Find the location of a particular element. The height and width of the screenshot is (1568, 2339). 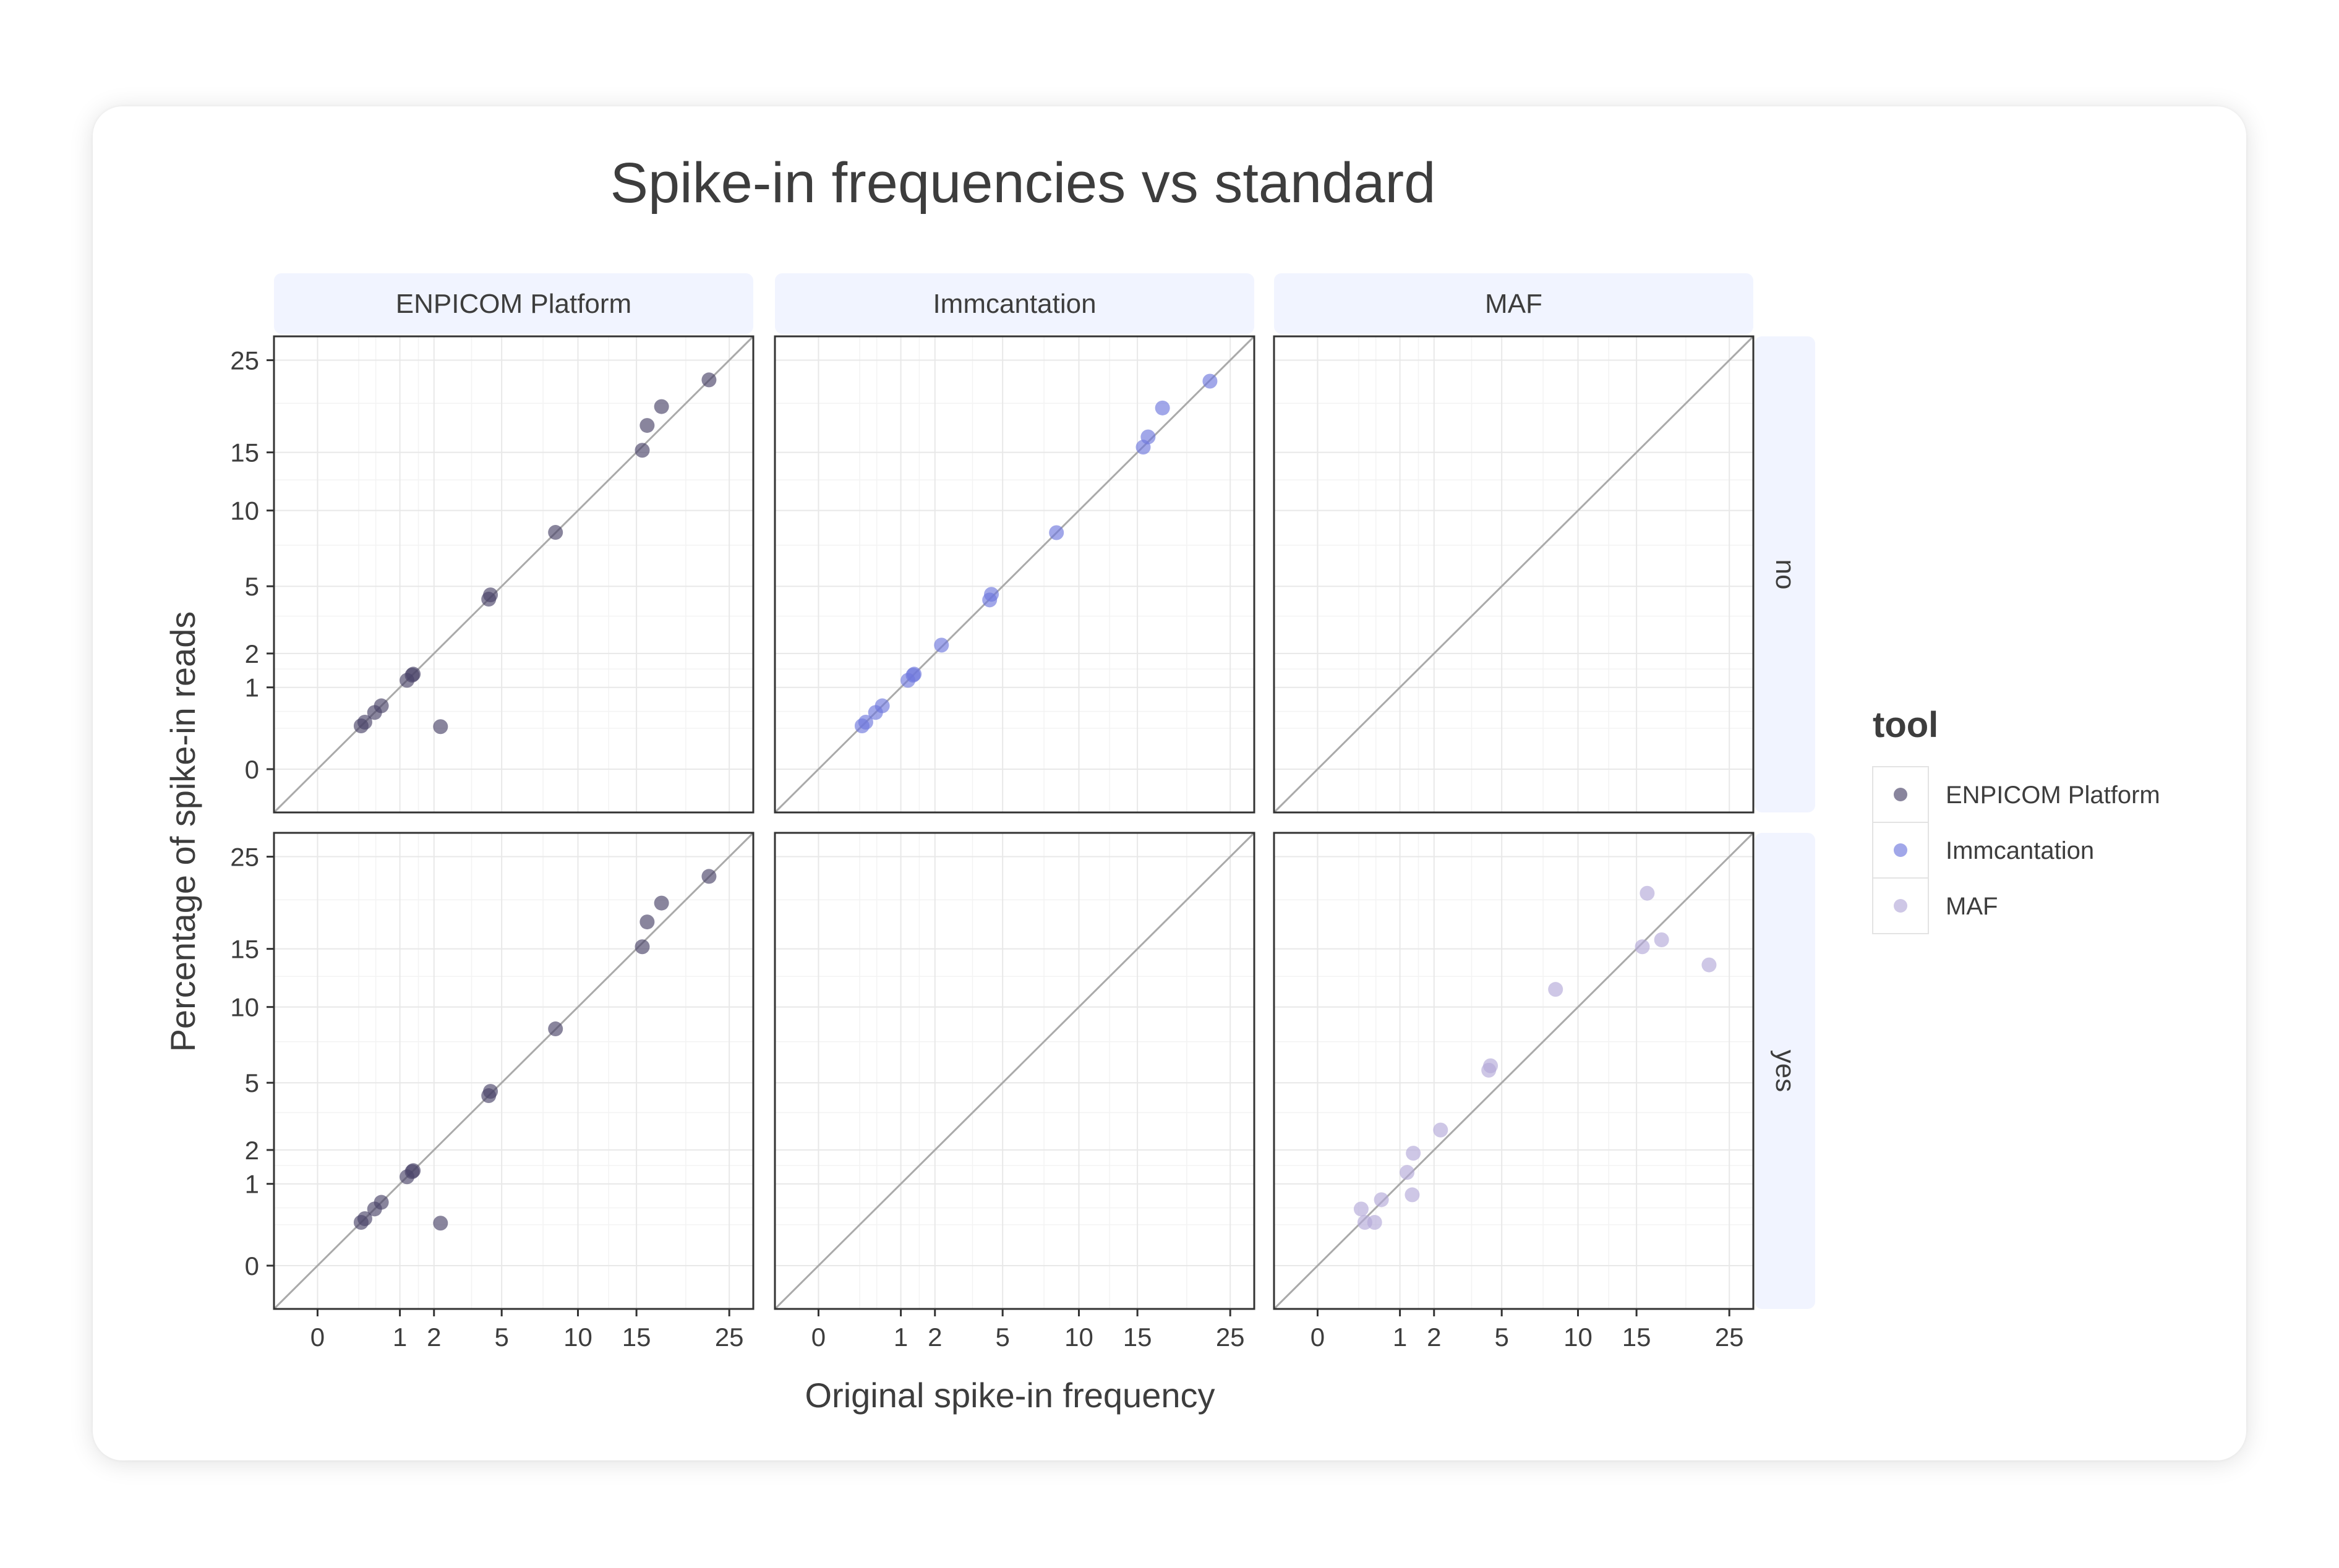

facet-strip-no is located at coordinates (1785, 574).